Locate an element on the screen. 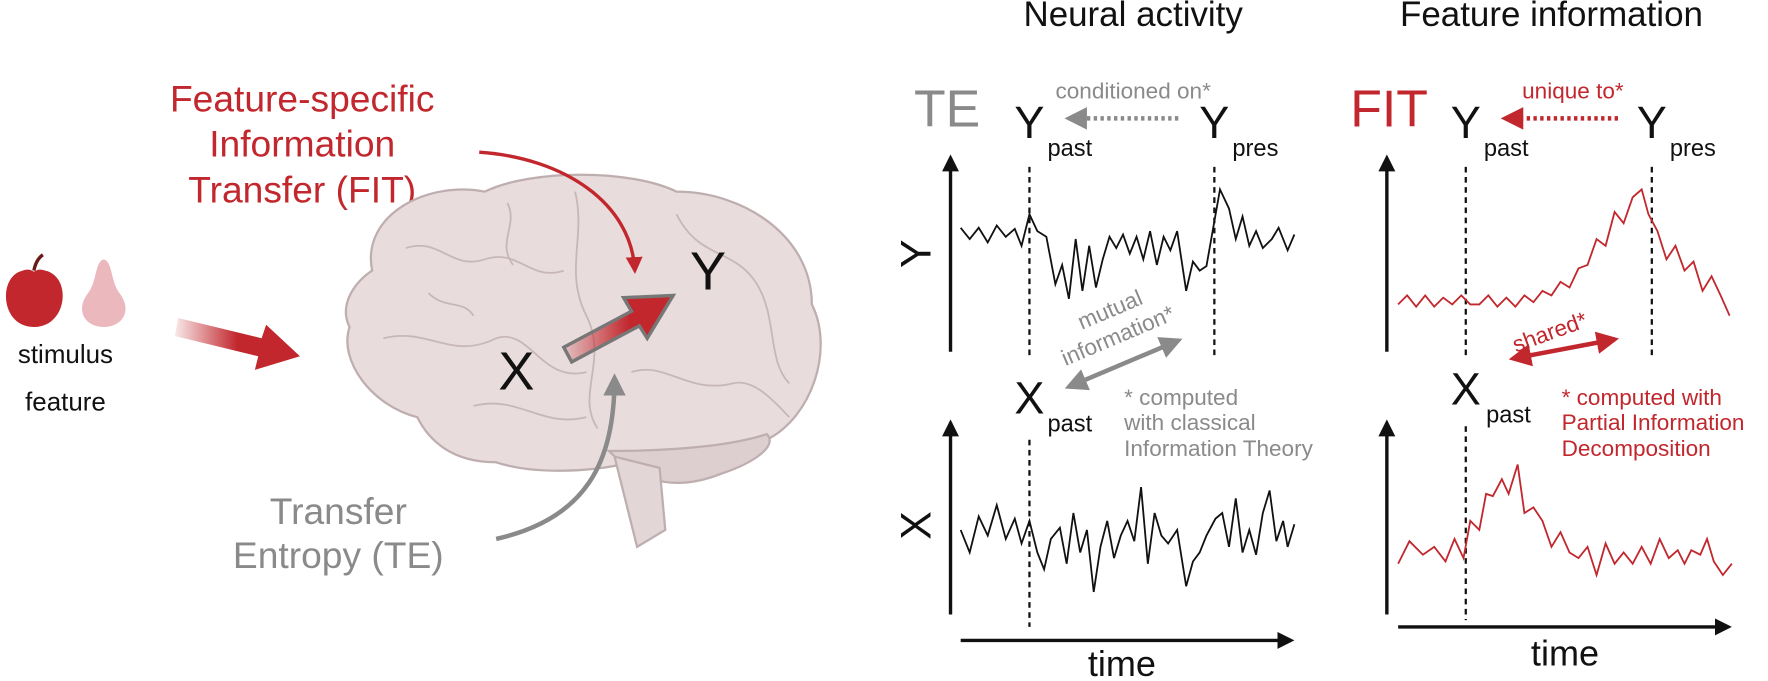  x-feature-trace is located at coordinates (1565, 521).